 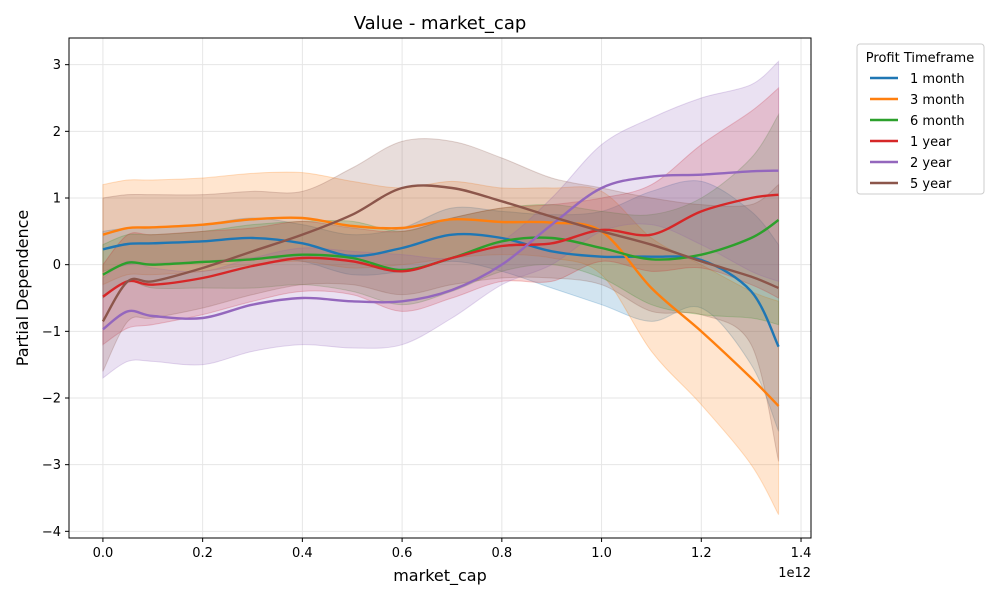 I want to click on legend-label-6-month: 6 month, so click(x=937, y=121).